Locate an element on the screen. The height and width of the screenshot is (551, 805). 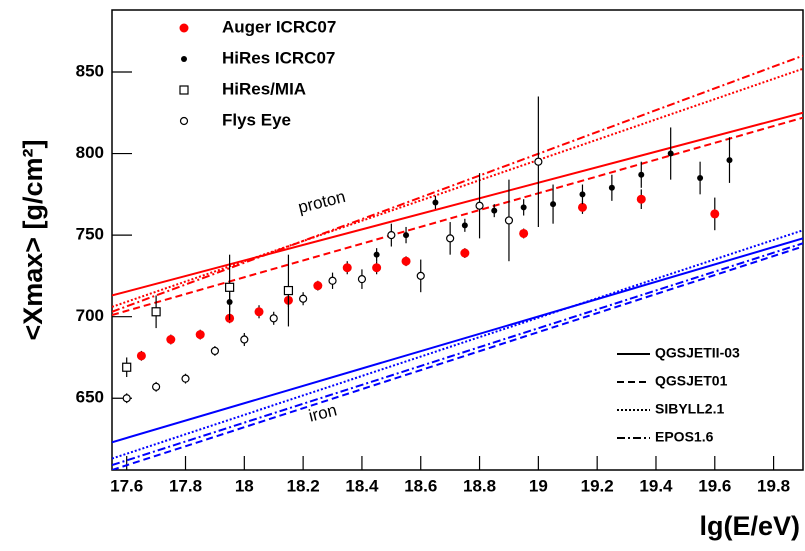
legend-label: HiRes/MIA is located at coordinates (264, 88).